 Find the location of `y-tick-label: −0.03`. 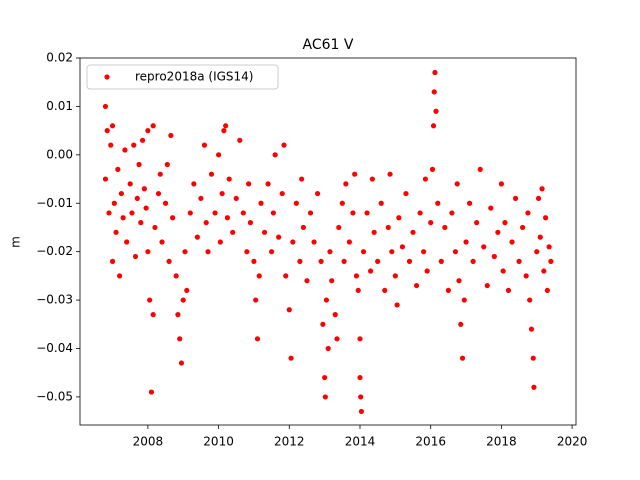

y-tick-label: −0.03 is located at coordinates (54, 300).